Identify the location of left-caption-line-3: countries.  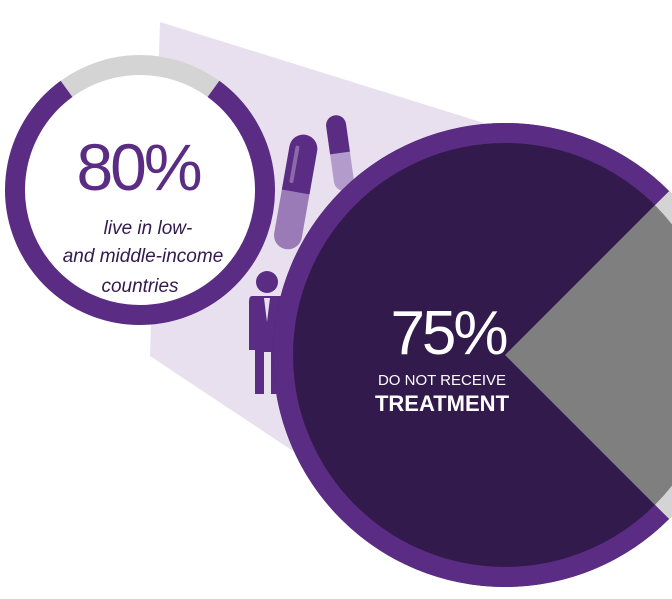
(140, 286).